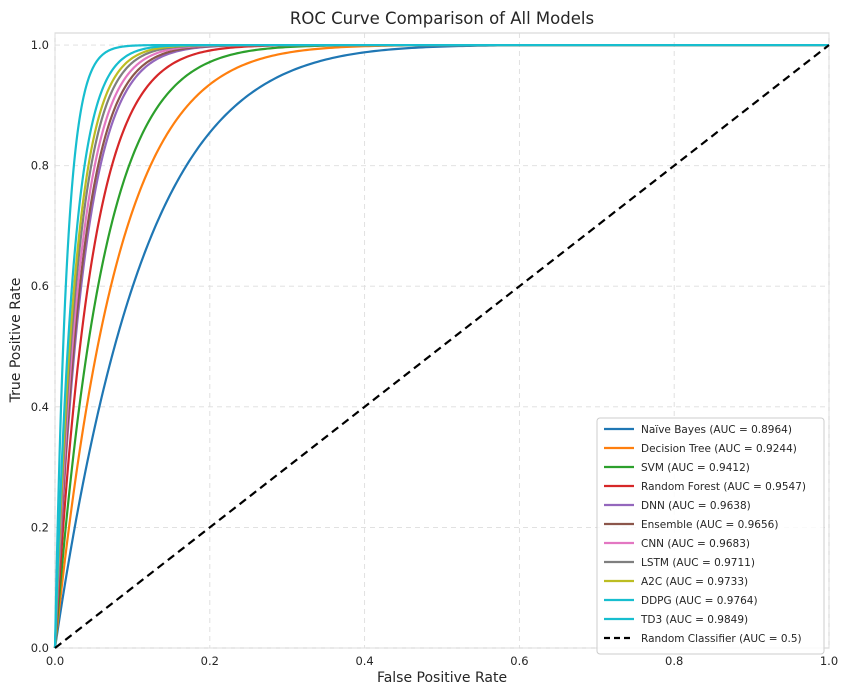 The height and width of the screenshot is (695, 849). What do you see at coordinates (40, 407) in the screenshot?
I see `y-tick-label: 0.4` at bounding box center [40, 407].